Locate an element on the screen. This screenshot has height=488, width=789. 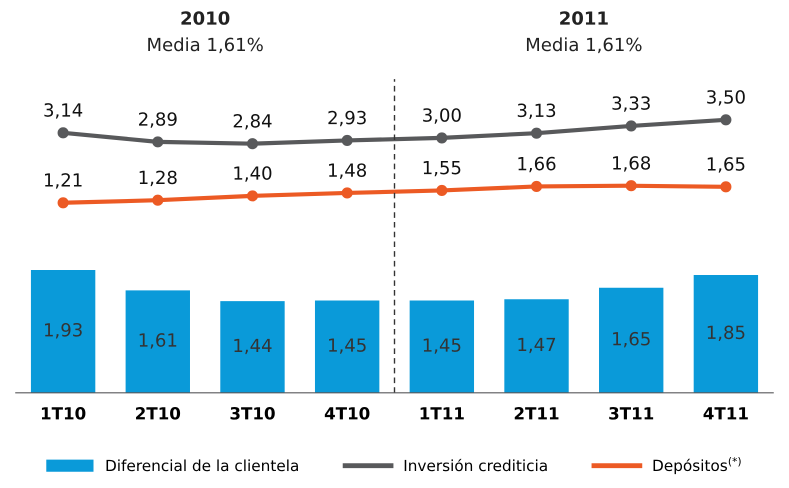
data-label: 1,68 is located at coordinates (631, 164).